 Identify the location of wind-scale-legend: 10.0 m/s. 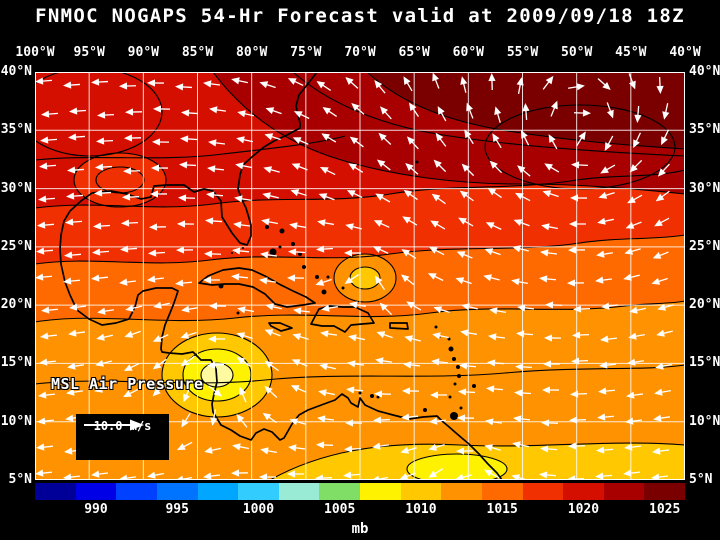
(122, 437).